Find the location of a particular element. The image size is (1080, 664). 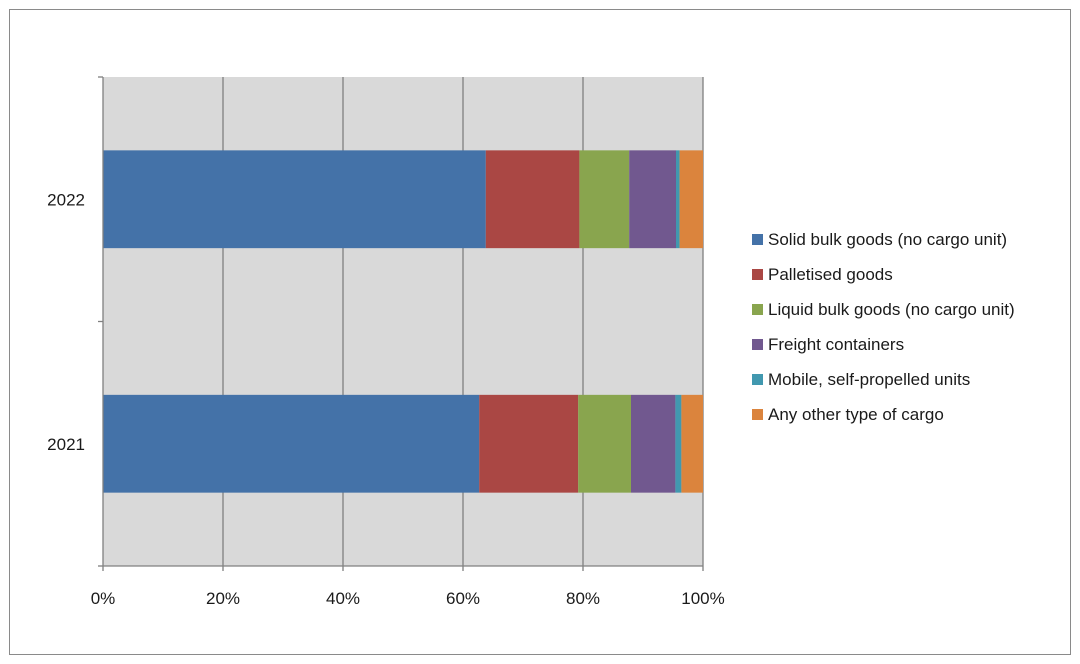

legend-item: Mobile, self-propelled units is located at coordinates (883, 379).